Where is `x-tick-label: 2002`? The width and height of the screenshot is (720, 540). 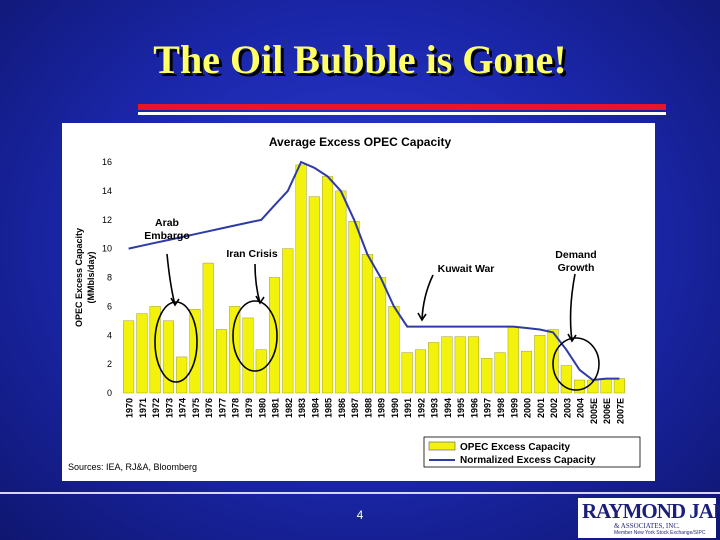
x-tick-label: 2002 is located at coordinates (554, 408).